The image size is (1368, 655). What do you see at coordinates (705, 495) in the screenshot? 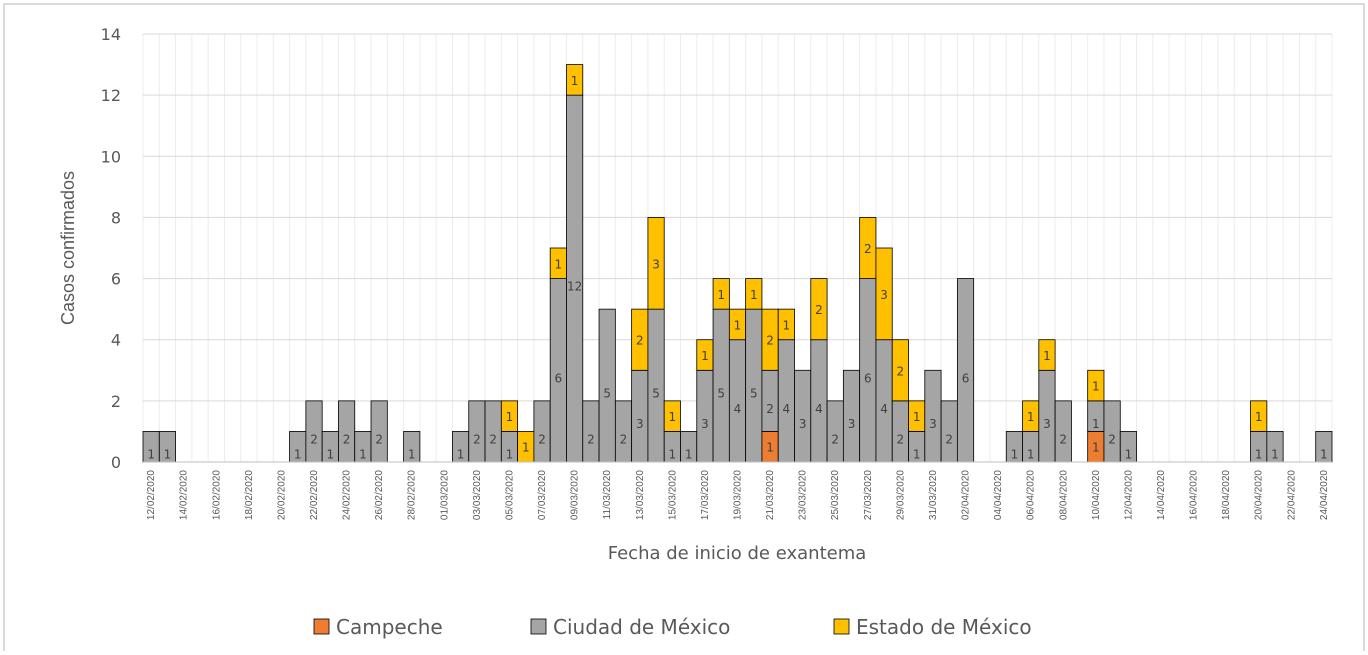
I see `x-tick-label: 17/03/2020` at bounding box center [705, 495].